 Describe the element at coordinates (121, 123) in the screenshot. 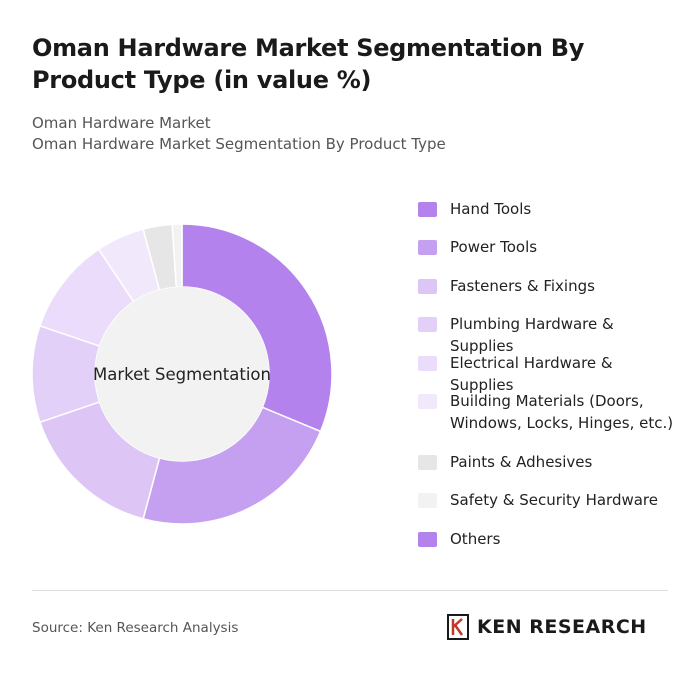

I see `chart-subtitle: Oman Hardware Market` at that location.